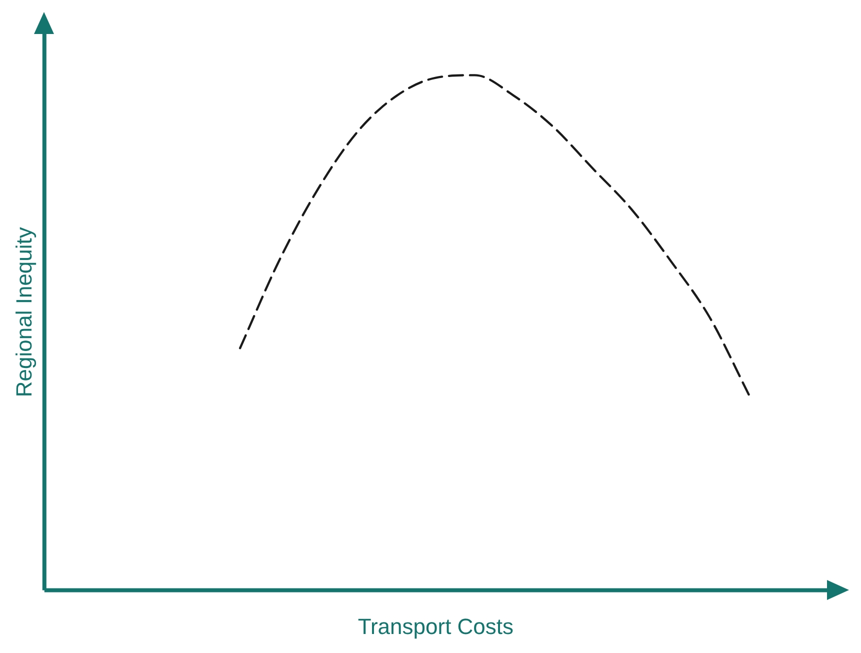  I want to click on x-axis-title: Transport Costs, so click(436, 626).